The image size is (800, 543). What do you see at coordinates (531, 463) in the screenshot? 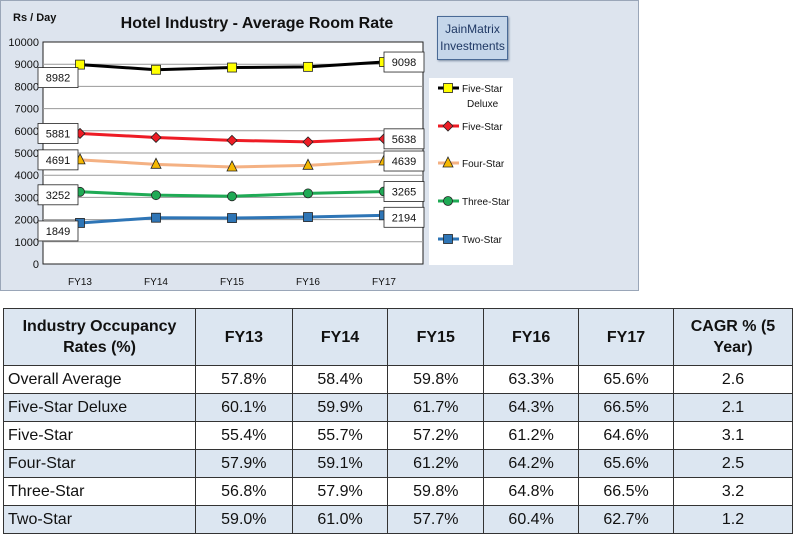
I see `cell: 64.2%` at bounding box center [531, 463].